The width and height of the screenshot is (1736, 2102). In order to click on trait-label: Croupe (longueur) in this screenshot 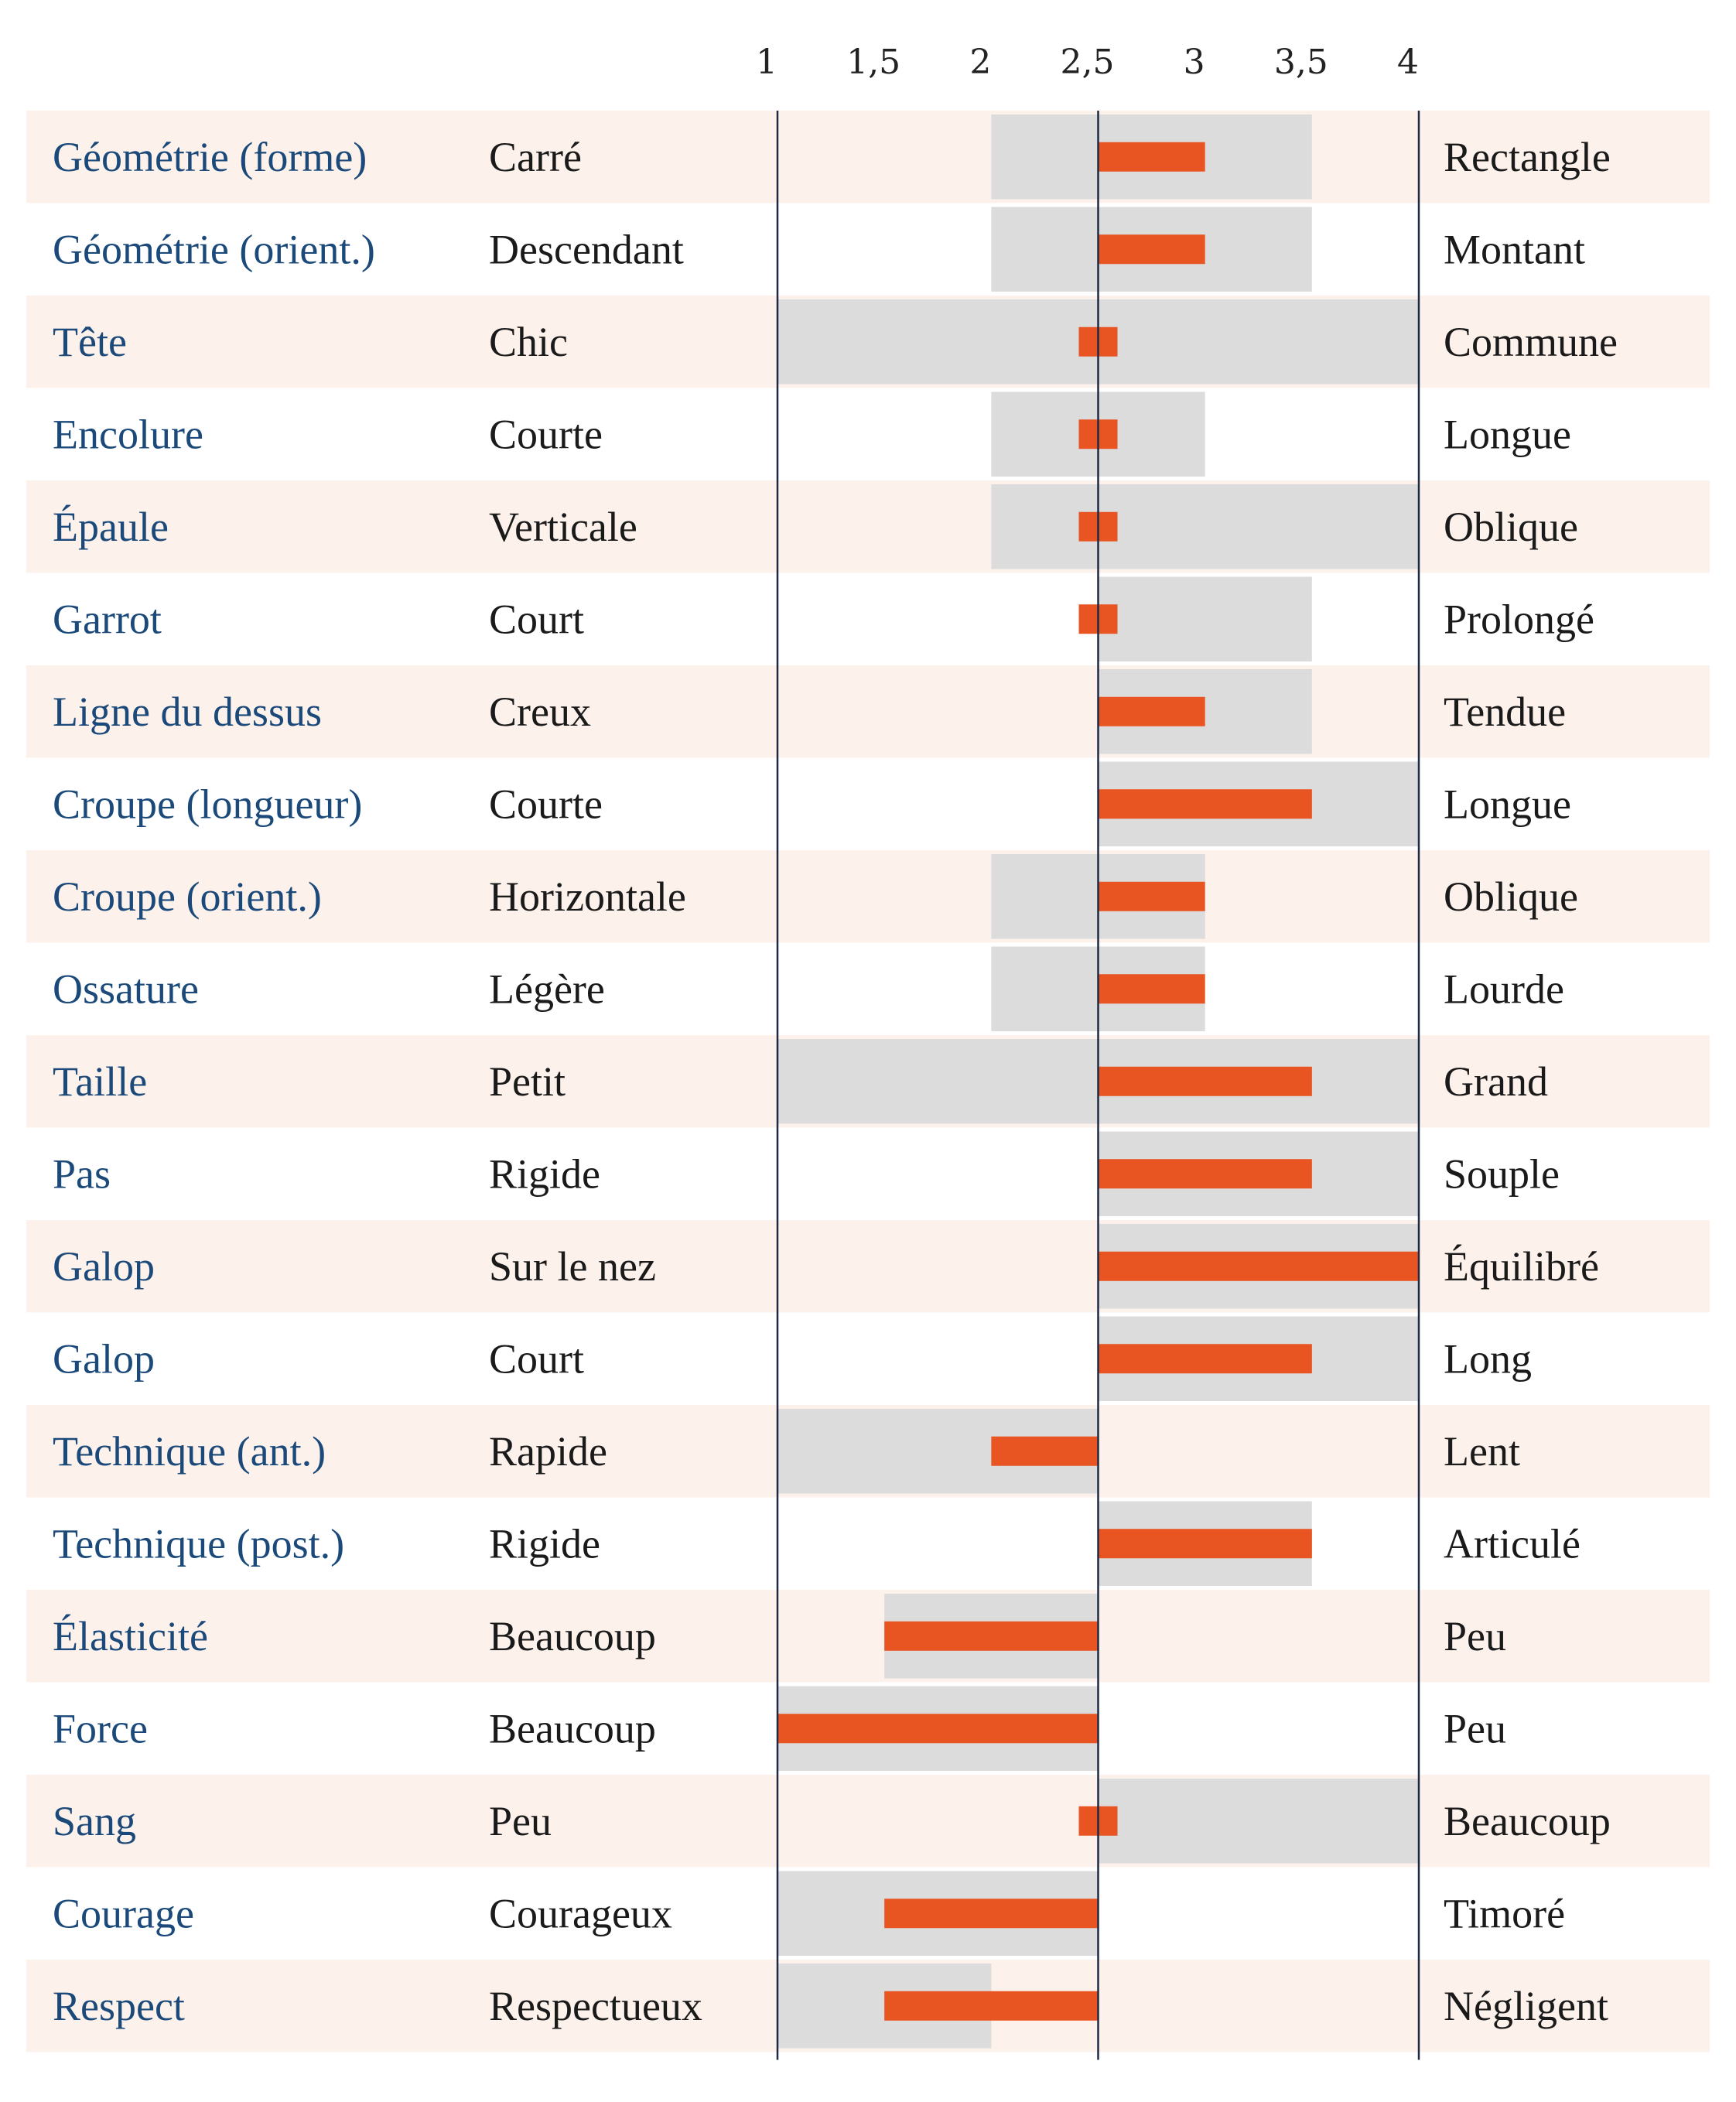, I will do `click(207, 804)`.